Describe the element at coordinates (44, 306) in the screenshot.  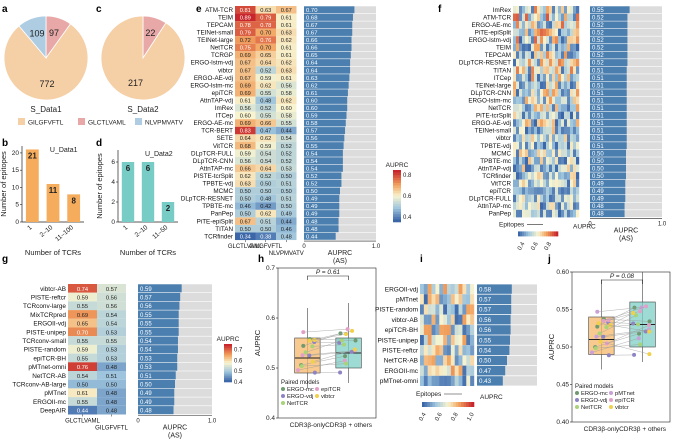
I see `row-label: TCRconv-large` at that location.